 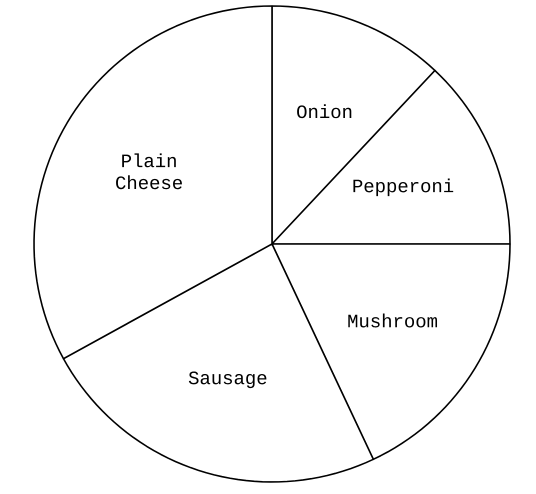 What do you see at coordinates (149, 171) in the screenshot?
I see `slice-label: Plain Cheese` at bounding box center [149, 171].